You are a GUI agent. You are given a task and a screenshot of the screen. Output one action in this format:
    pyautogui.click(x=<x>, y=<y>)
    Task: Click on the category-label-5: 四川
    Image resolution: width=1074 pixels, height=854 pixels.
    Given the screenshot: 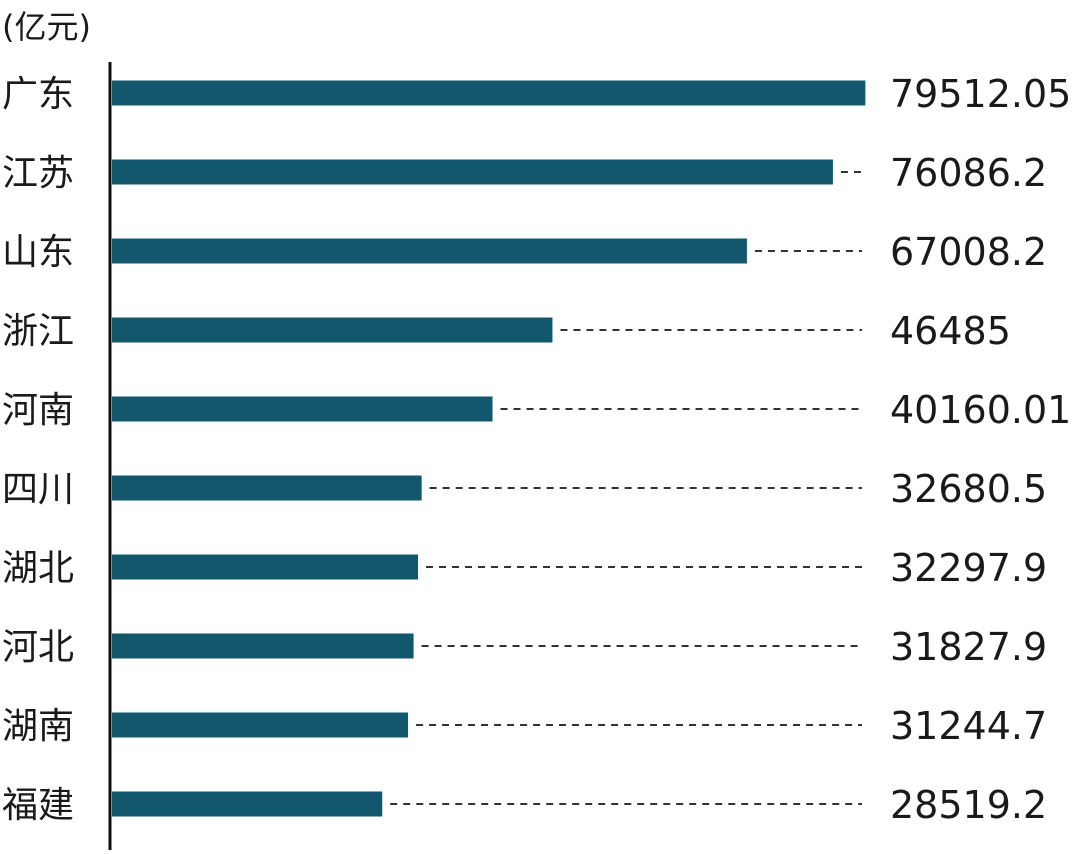 What is the action you would take?
    pyautogui.click(x=38, y=489)
    